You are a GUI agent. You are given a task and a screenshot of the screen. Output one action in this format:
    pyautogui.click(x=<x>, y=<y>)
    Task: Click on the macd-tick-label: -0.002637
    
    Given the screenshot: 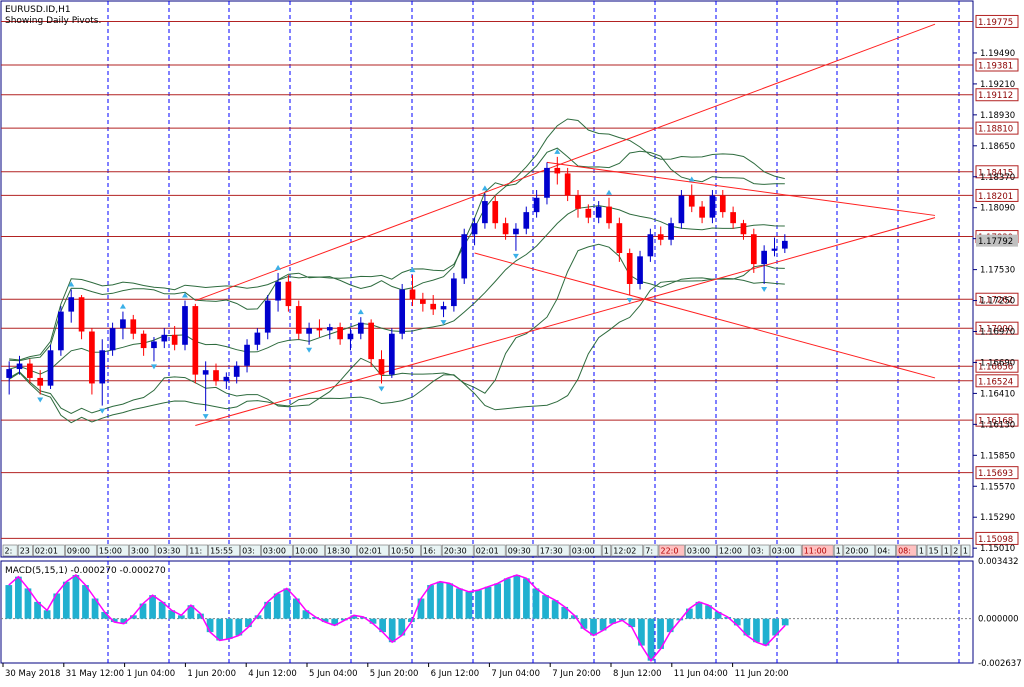 What is the action you would take?
    pyautogui.click(x=1000, y=664)
    